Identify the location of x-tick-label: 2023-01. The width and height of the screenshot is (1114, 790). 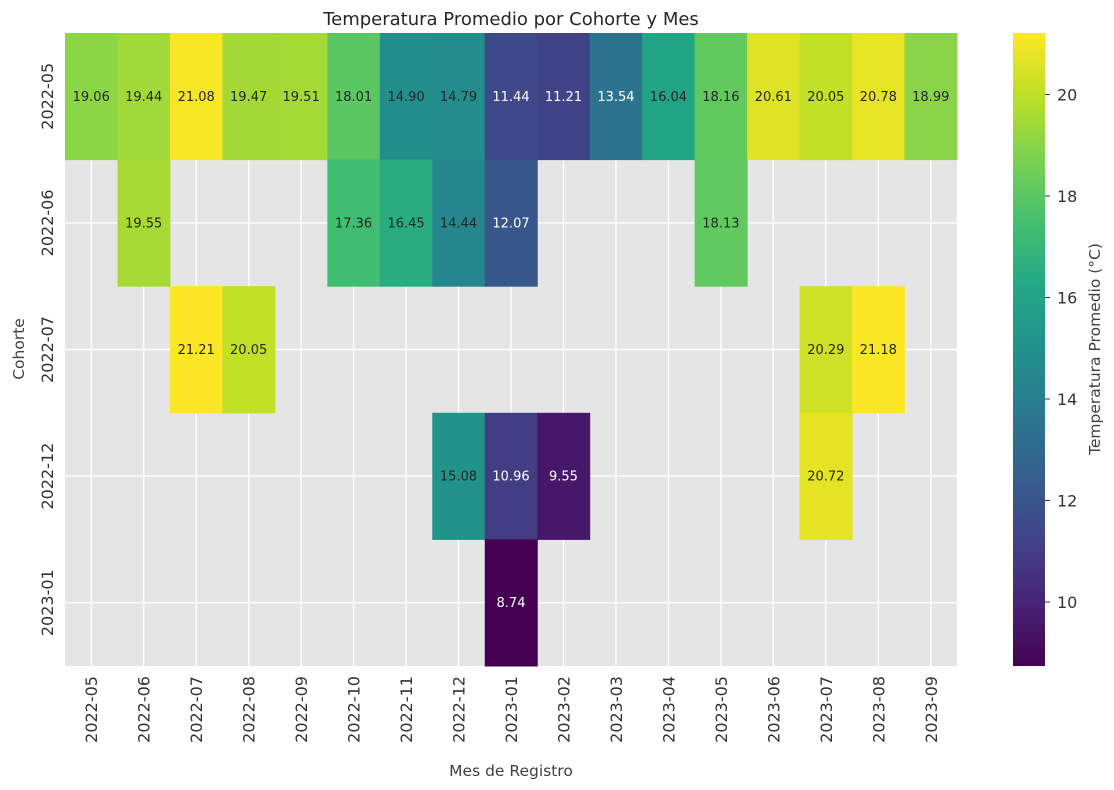
(511, 709).